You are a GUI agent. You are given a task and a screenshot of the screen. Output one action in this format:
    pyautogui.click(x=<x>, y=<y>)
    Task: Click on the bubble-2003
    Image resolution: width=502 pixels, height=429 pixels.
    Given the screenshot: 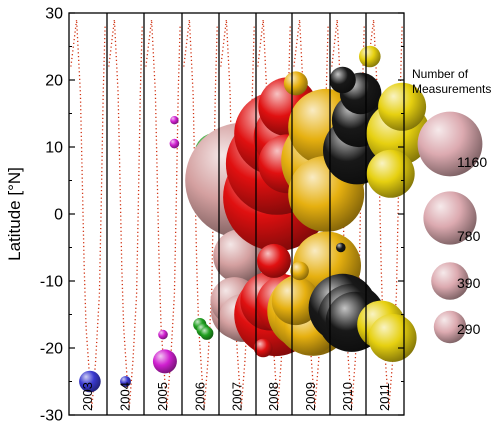 What is the action you would take?
    pyautogui.click(x=90, y=381)
    